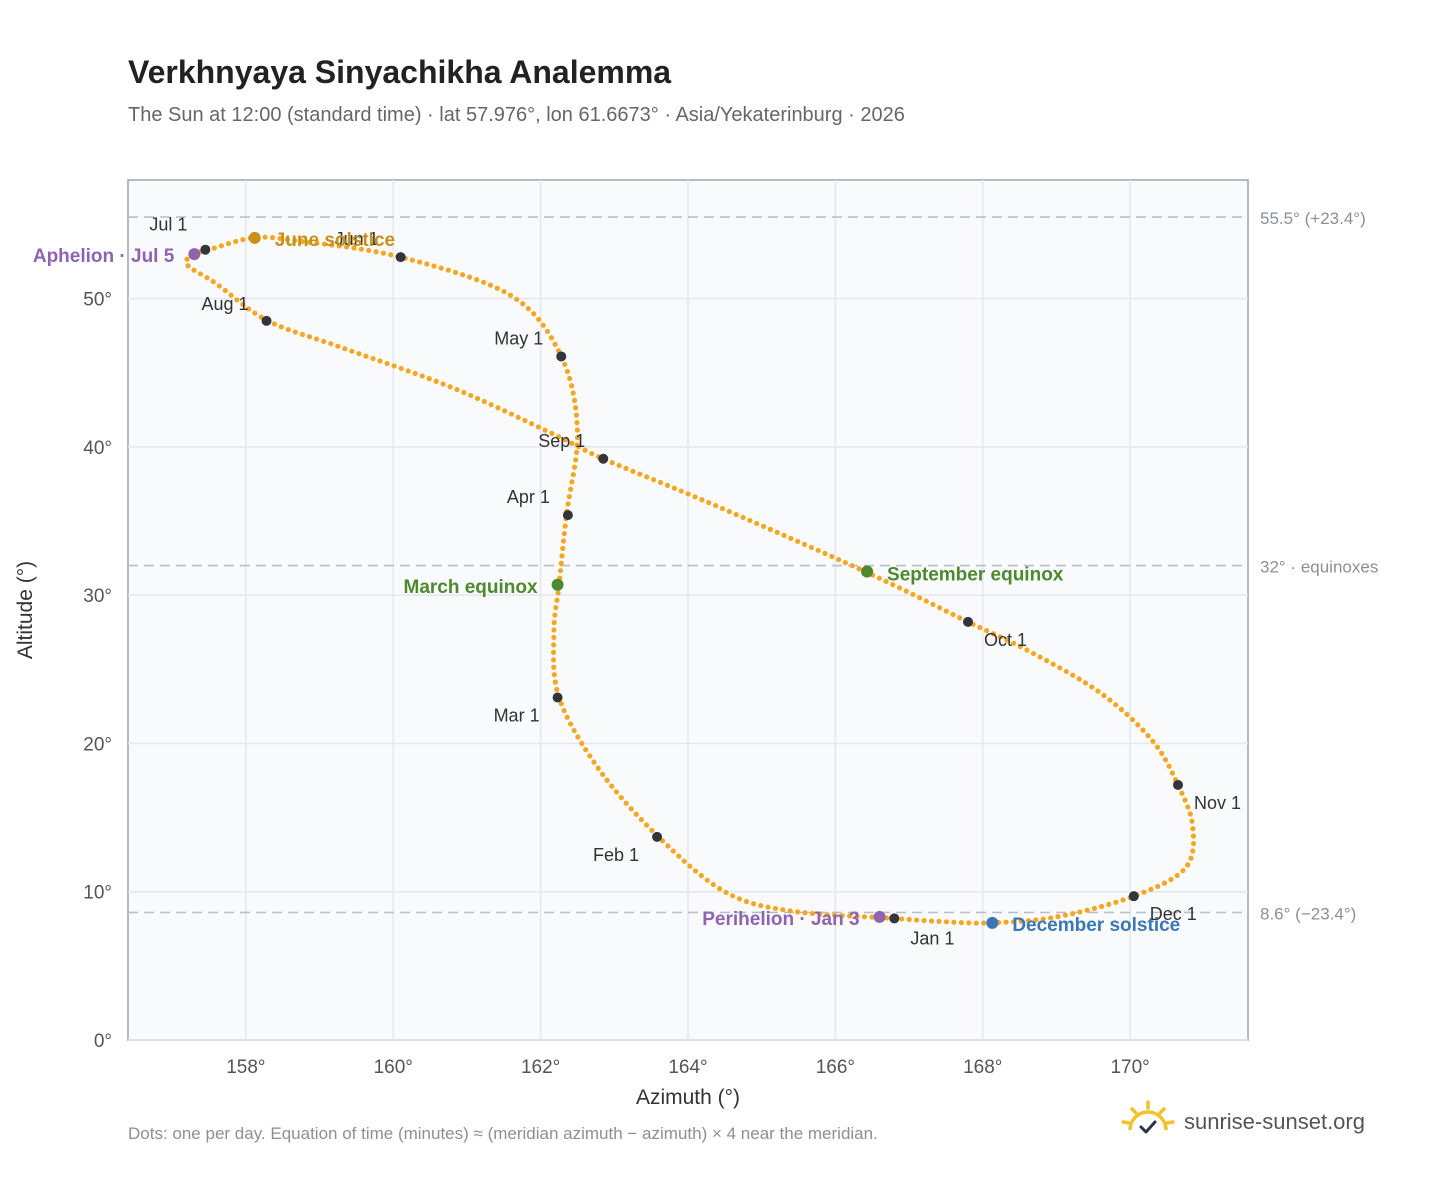  What do you see at coordinates (97, 448) in the screenshot?
I see `y-tick-label: 40°` at bounding box center [97, 448].